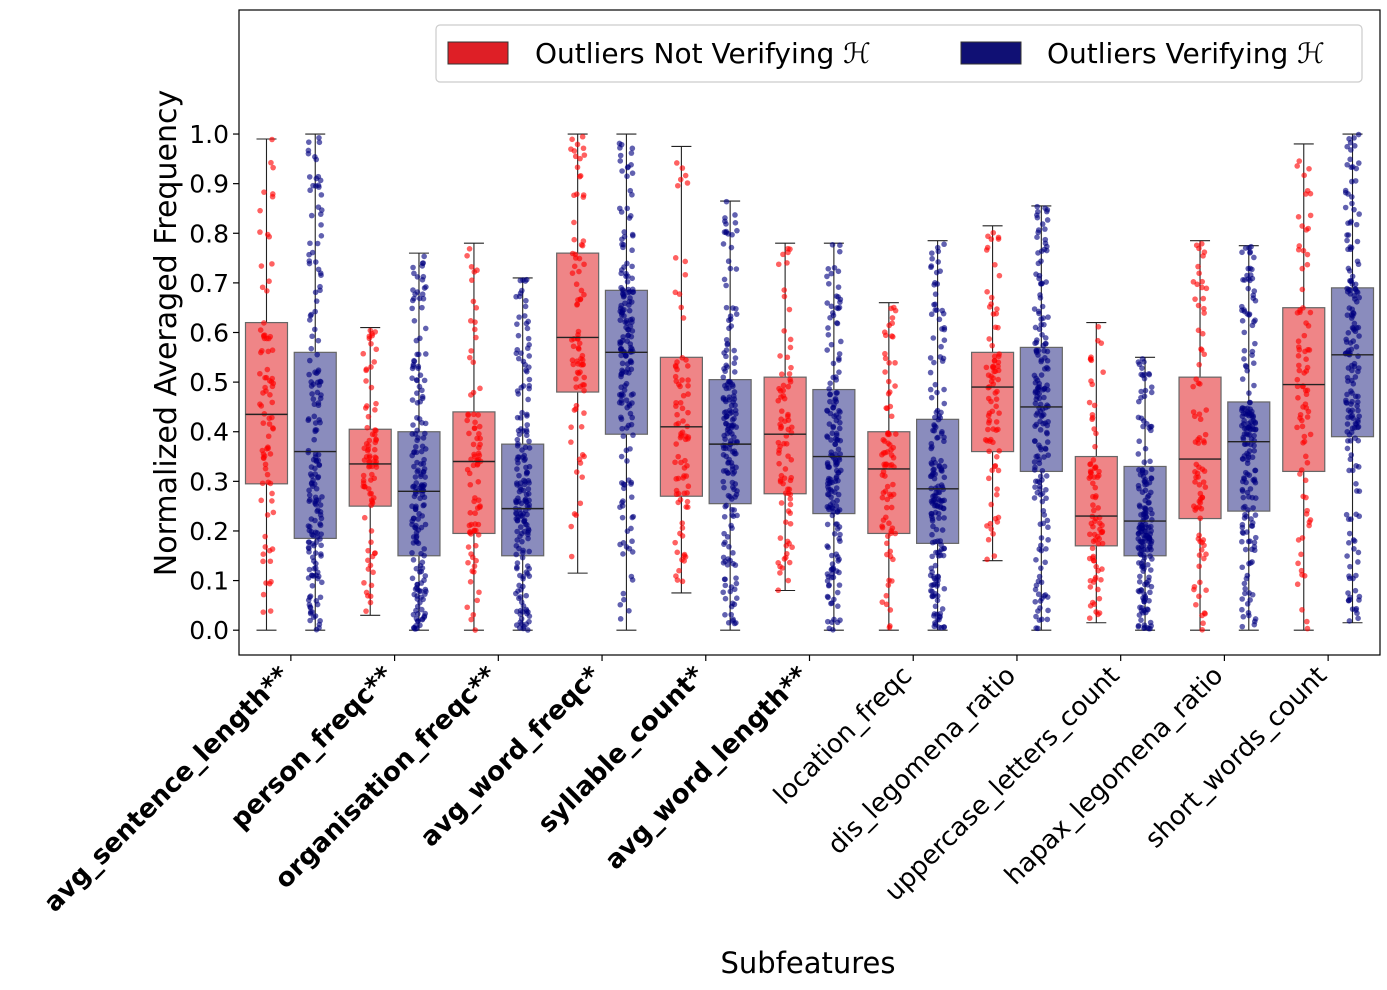 This screenshot has height=990, width=1387. I want to click on category-group, so click(1016, 417).